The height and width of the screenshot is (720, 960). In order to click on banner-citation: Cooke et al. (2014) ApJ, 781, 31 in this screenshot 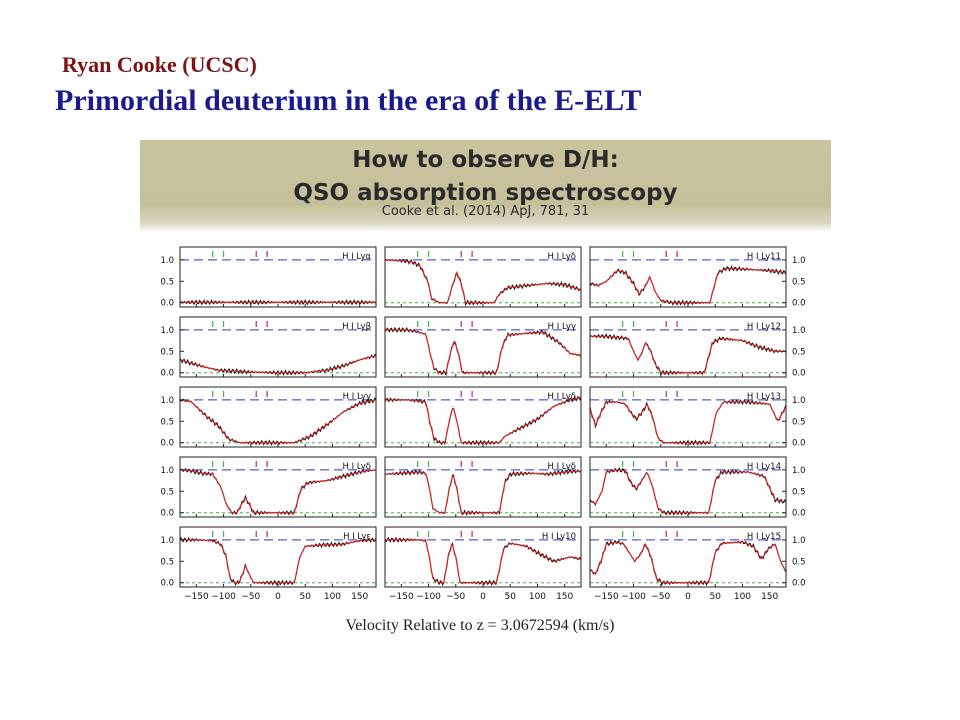, I will do `click(485, 211)`.